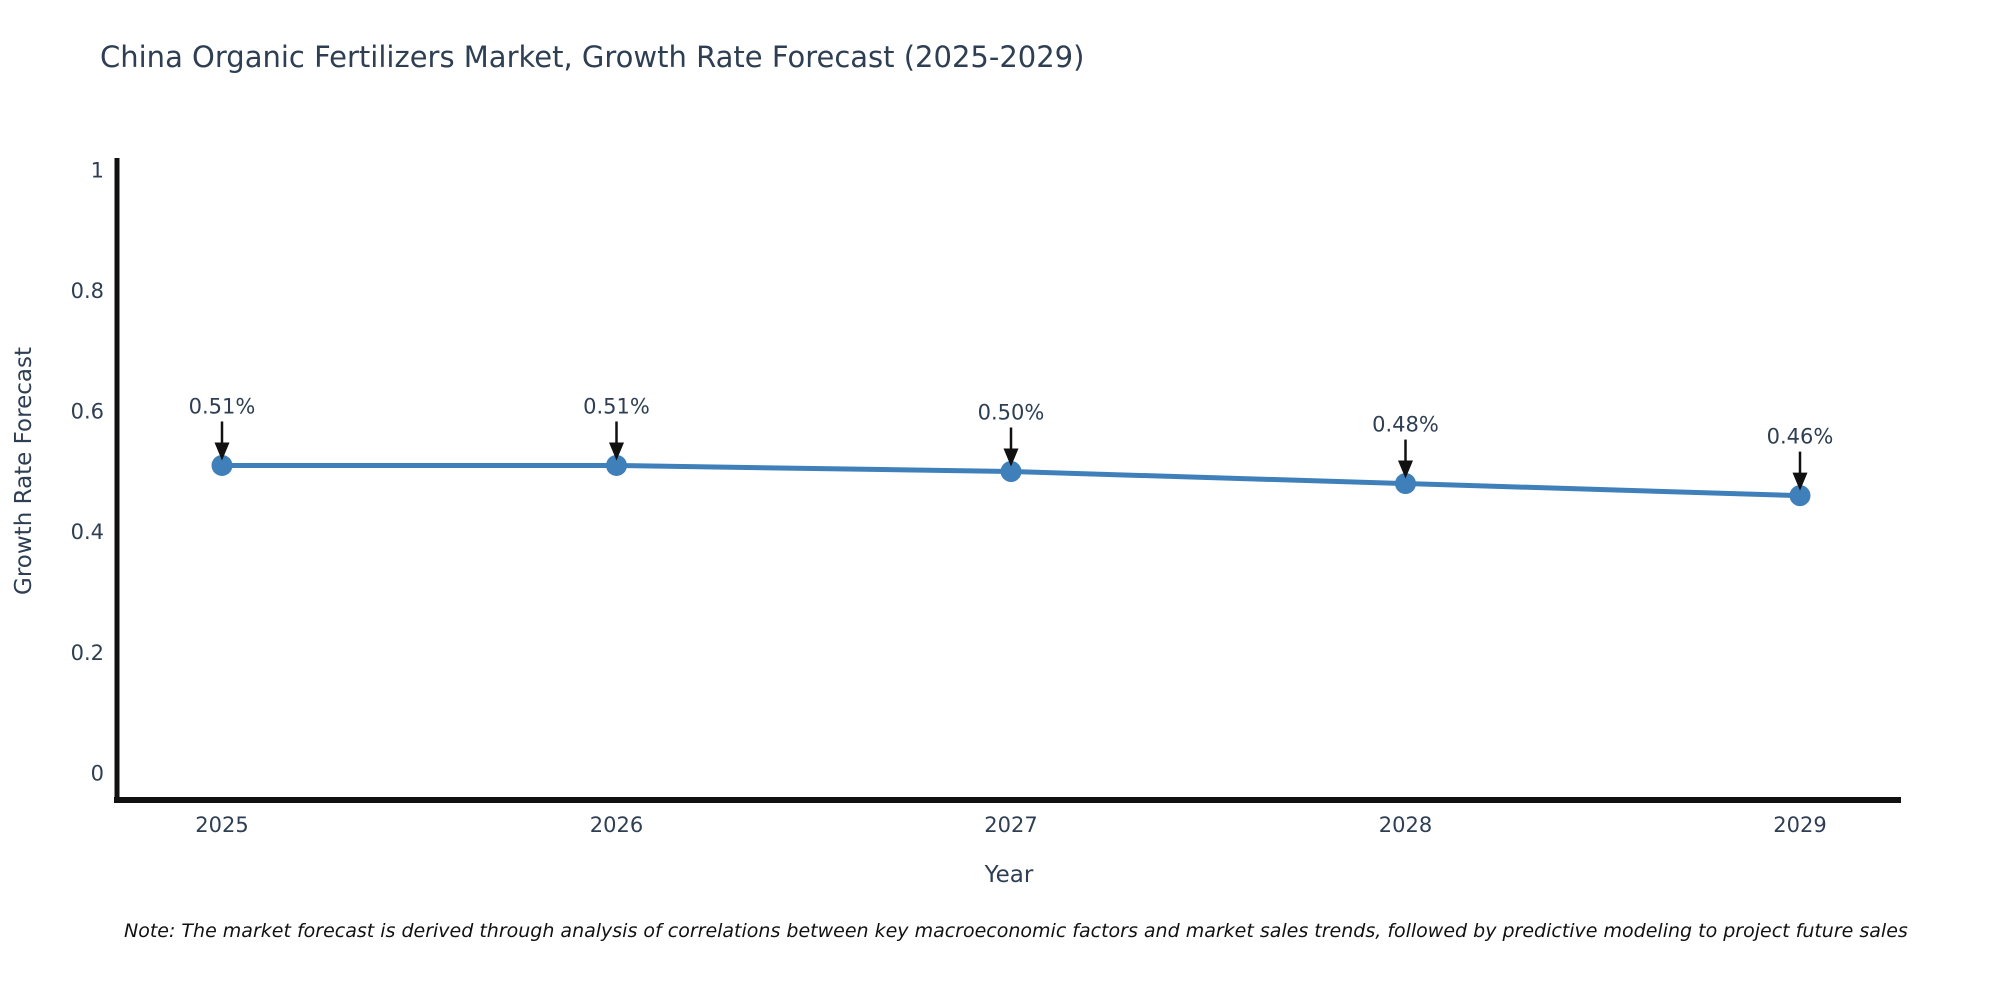  What do you see at coordinates (1010, 825) in the screenshot?
I see `x-tick-label: 2027` at bounding box center [1010, 825].